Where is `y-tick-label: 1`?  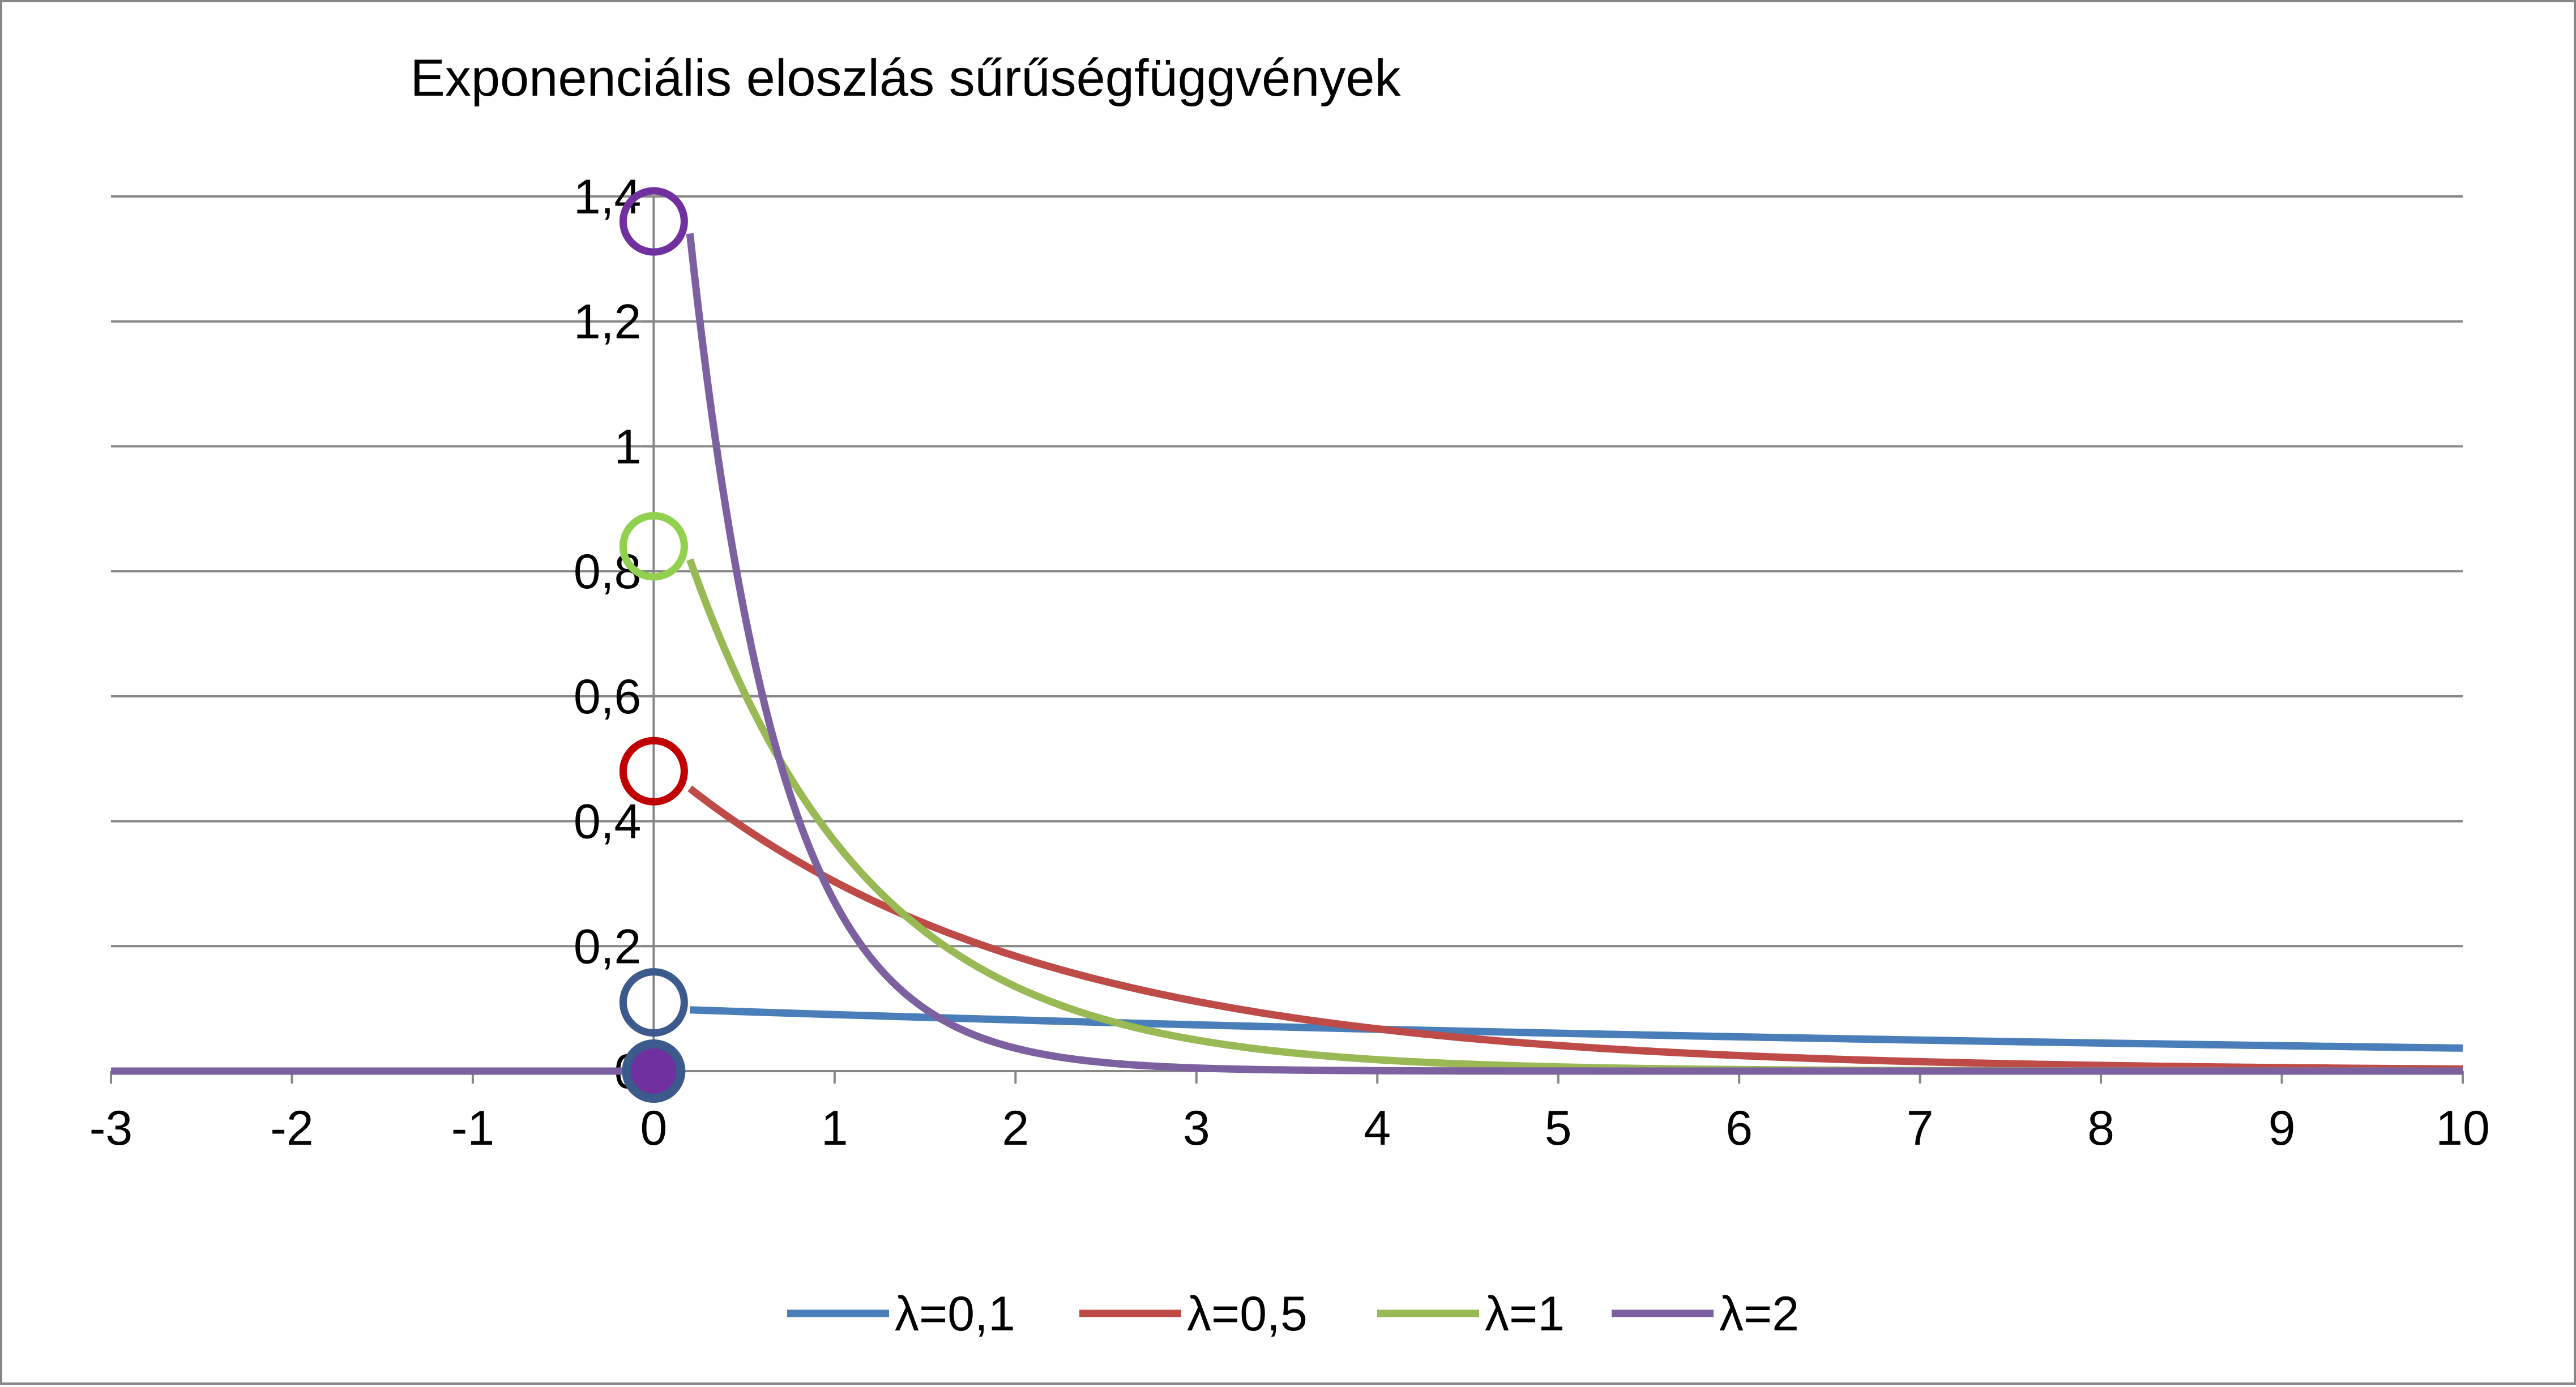 y-tick-label: 1 is located at coordinates (628, 446).